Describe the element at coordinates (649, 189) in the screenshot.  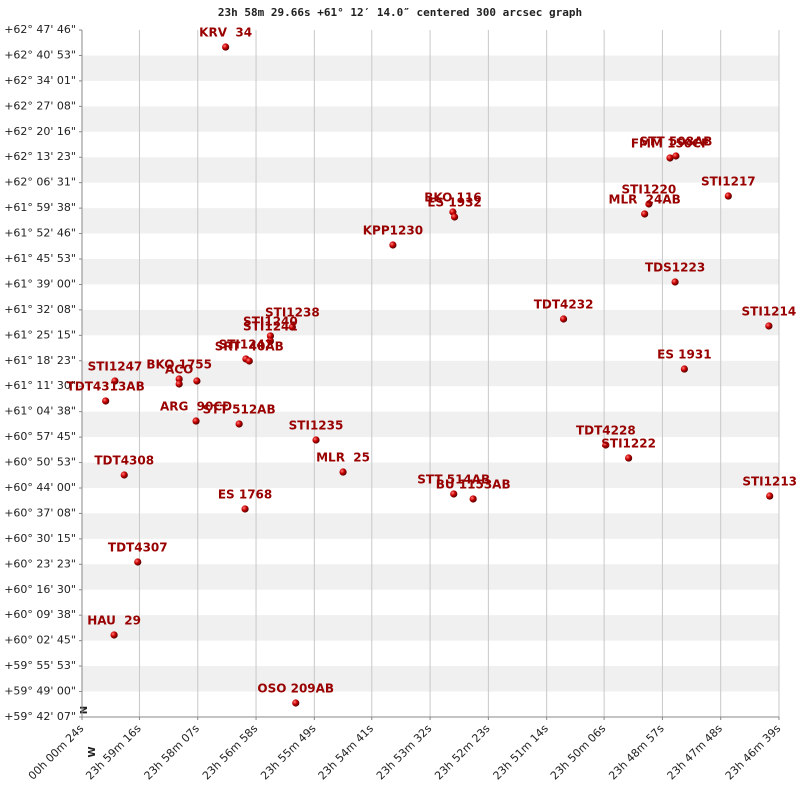
I see `star-label: STI1220` at that location.